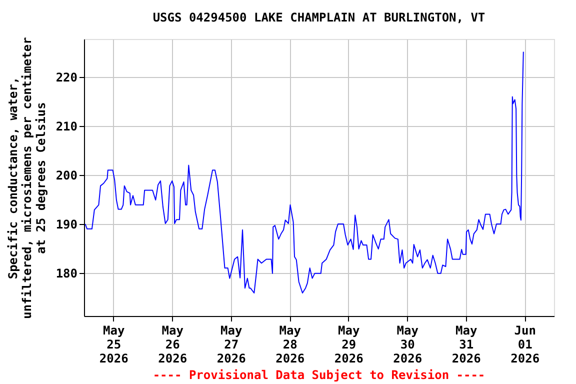 This screenshot has height=384, width=576. Describe the element at coordinates (319, 17) in the screenshot. I see `chart-title: USGS 04294500 LAKE CHAMPLAIN AT BURLINGTON, VT` at that location.